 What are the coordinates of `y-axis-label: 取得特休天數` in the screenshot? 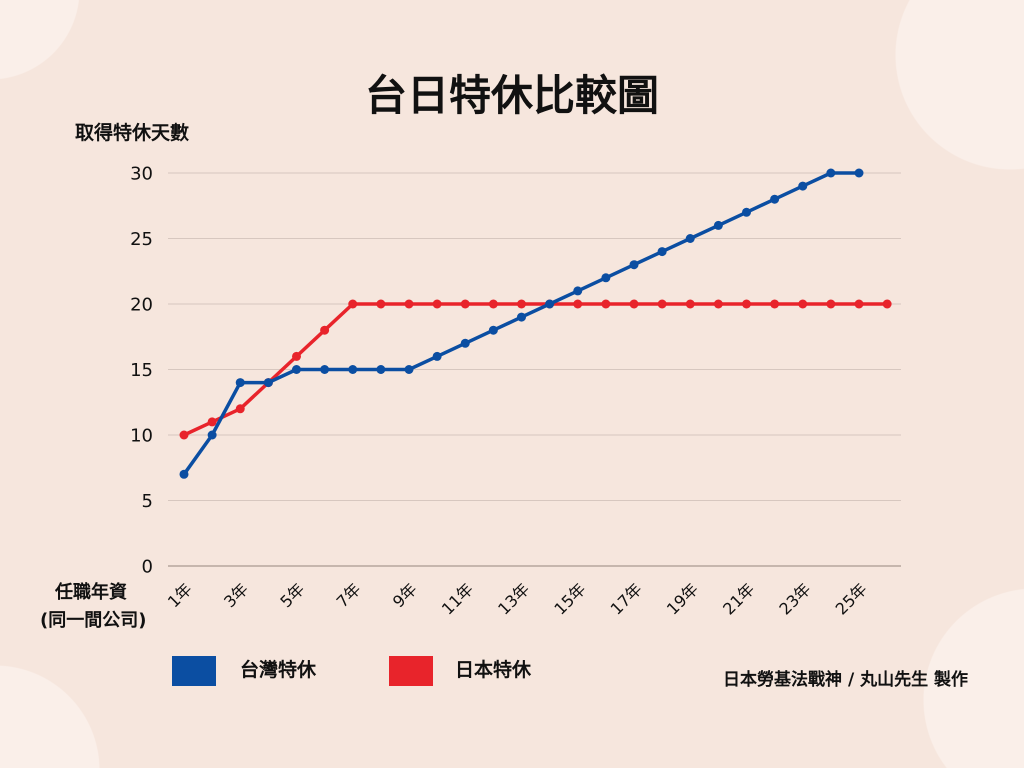 It's located at (132, 133).